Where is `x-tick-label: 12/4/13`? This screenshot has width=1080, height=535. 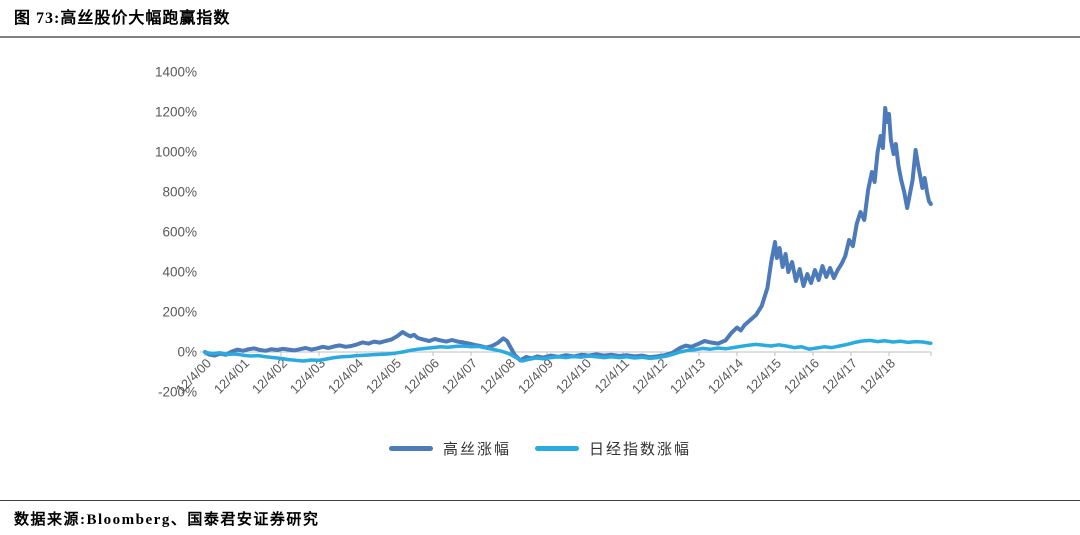
x-tick-label: 12/4/13 is located at coordinates (687, 376).